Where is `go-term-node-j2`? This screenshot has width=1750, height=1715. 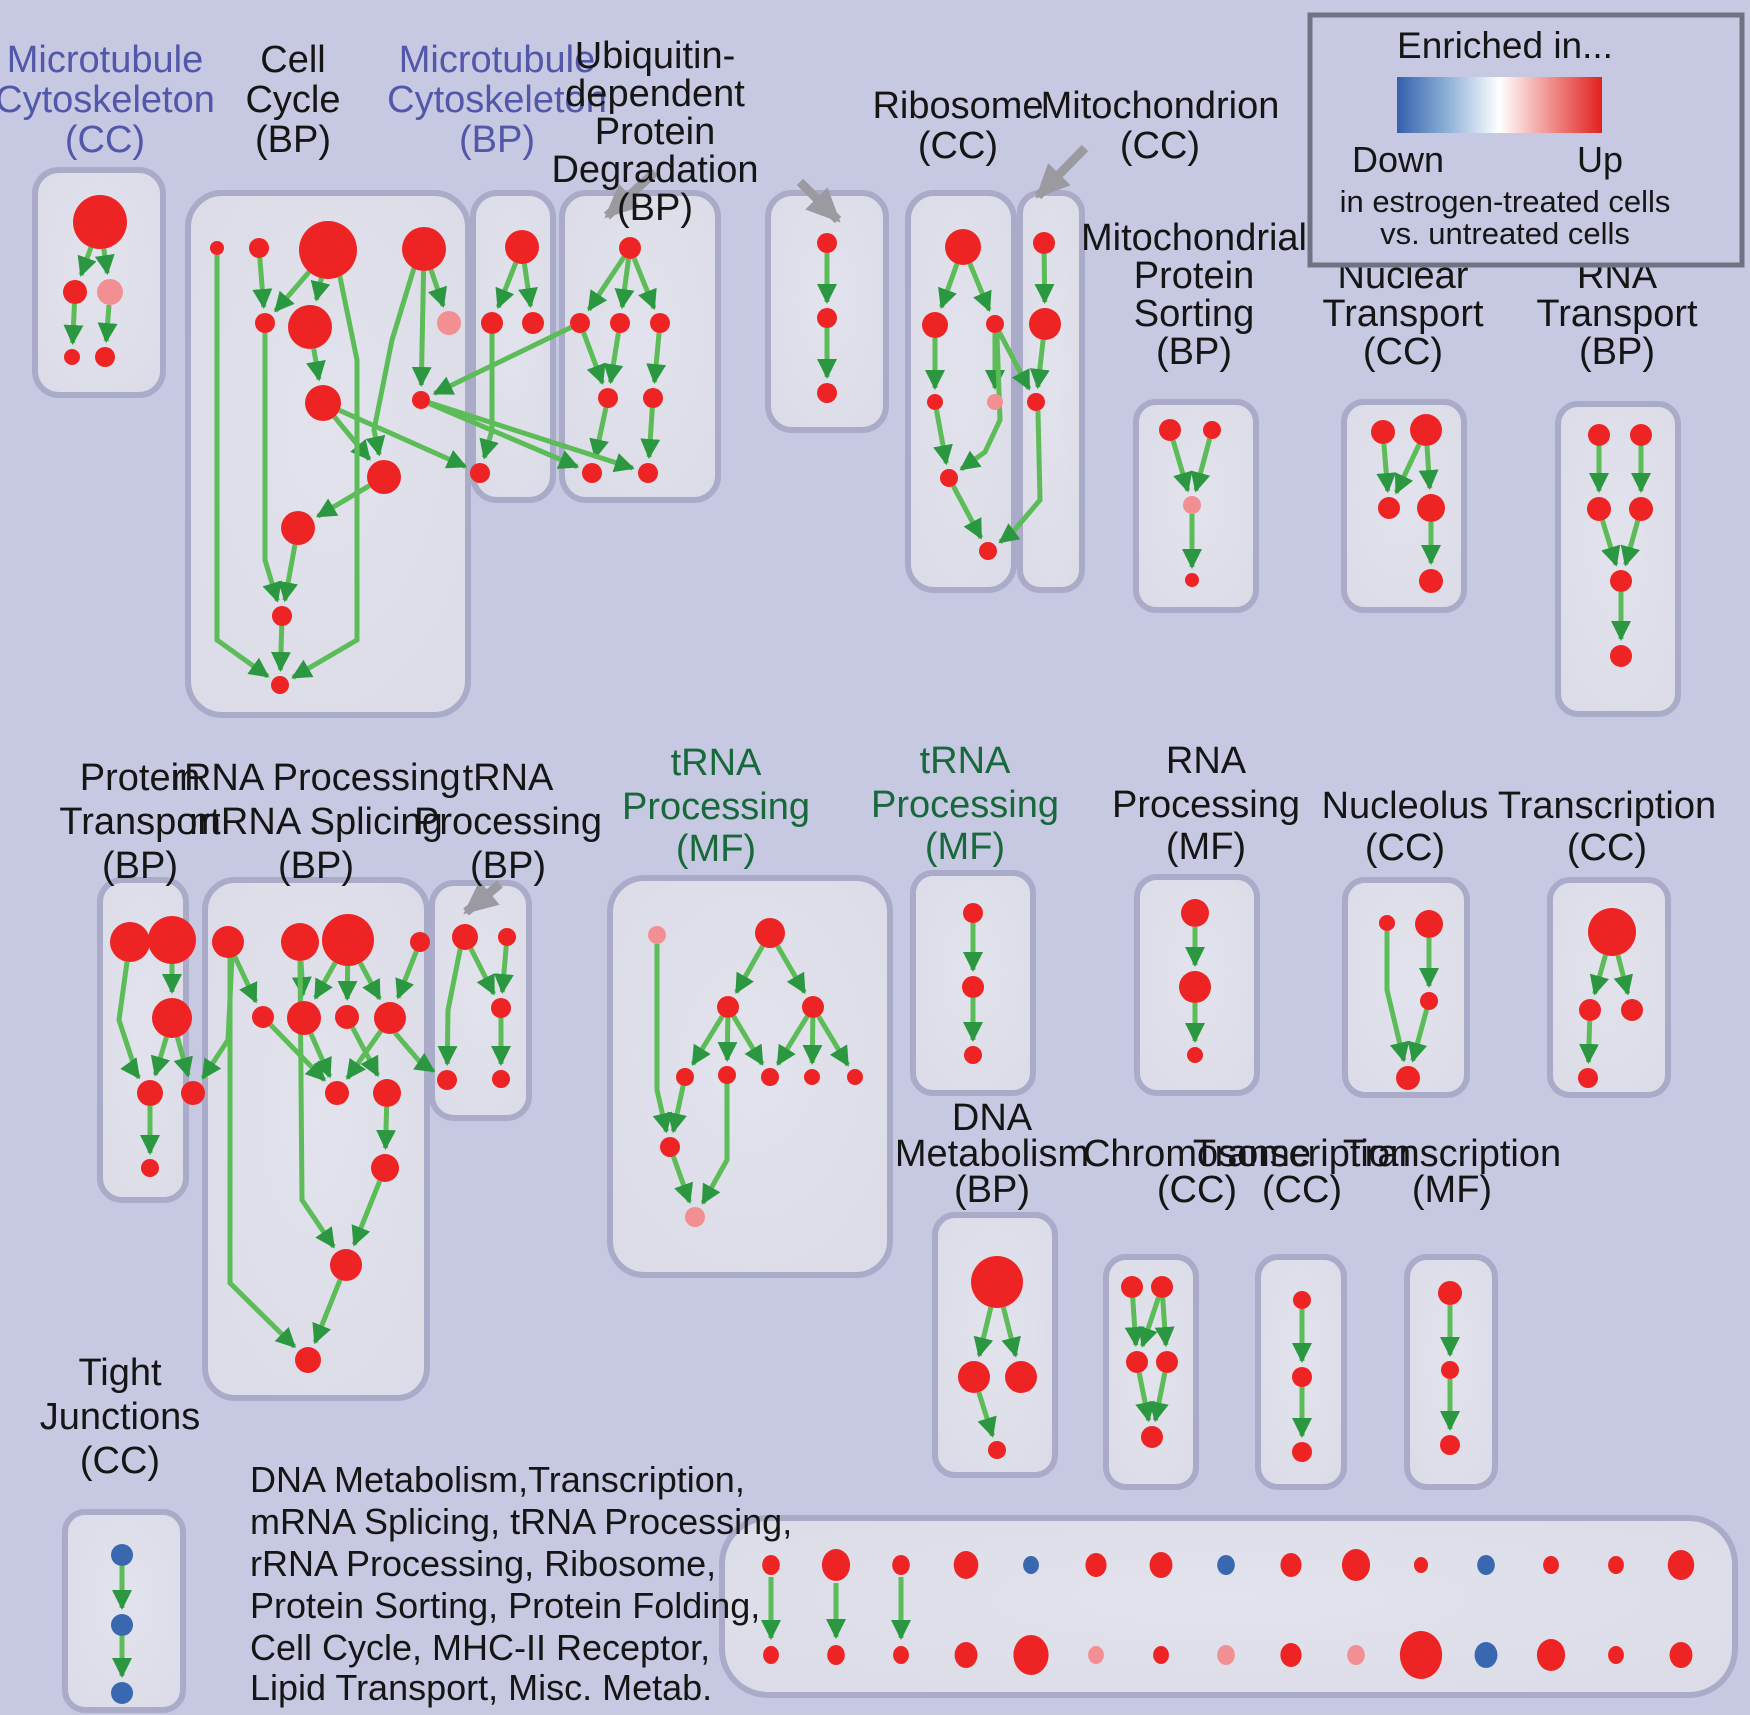 go-term-node-j2 is located at coordinates (122, 1625).